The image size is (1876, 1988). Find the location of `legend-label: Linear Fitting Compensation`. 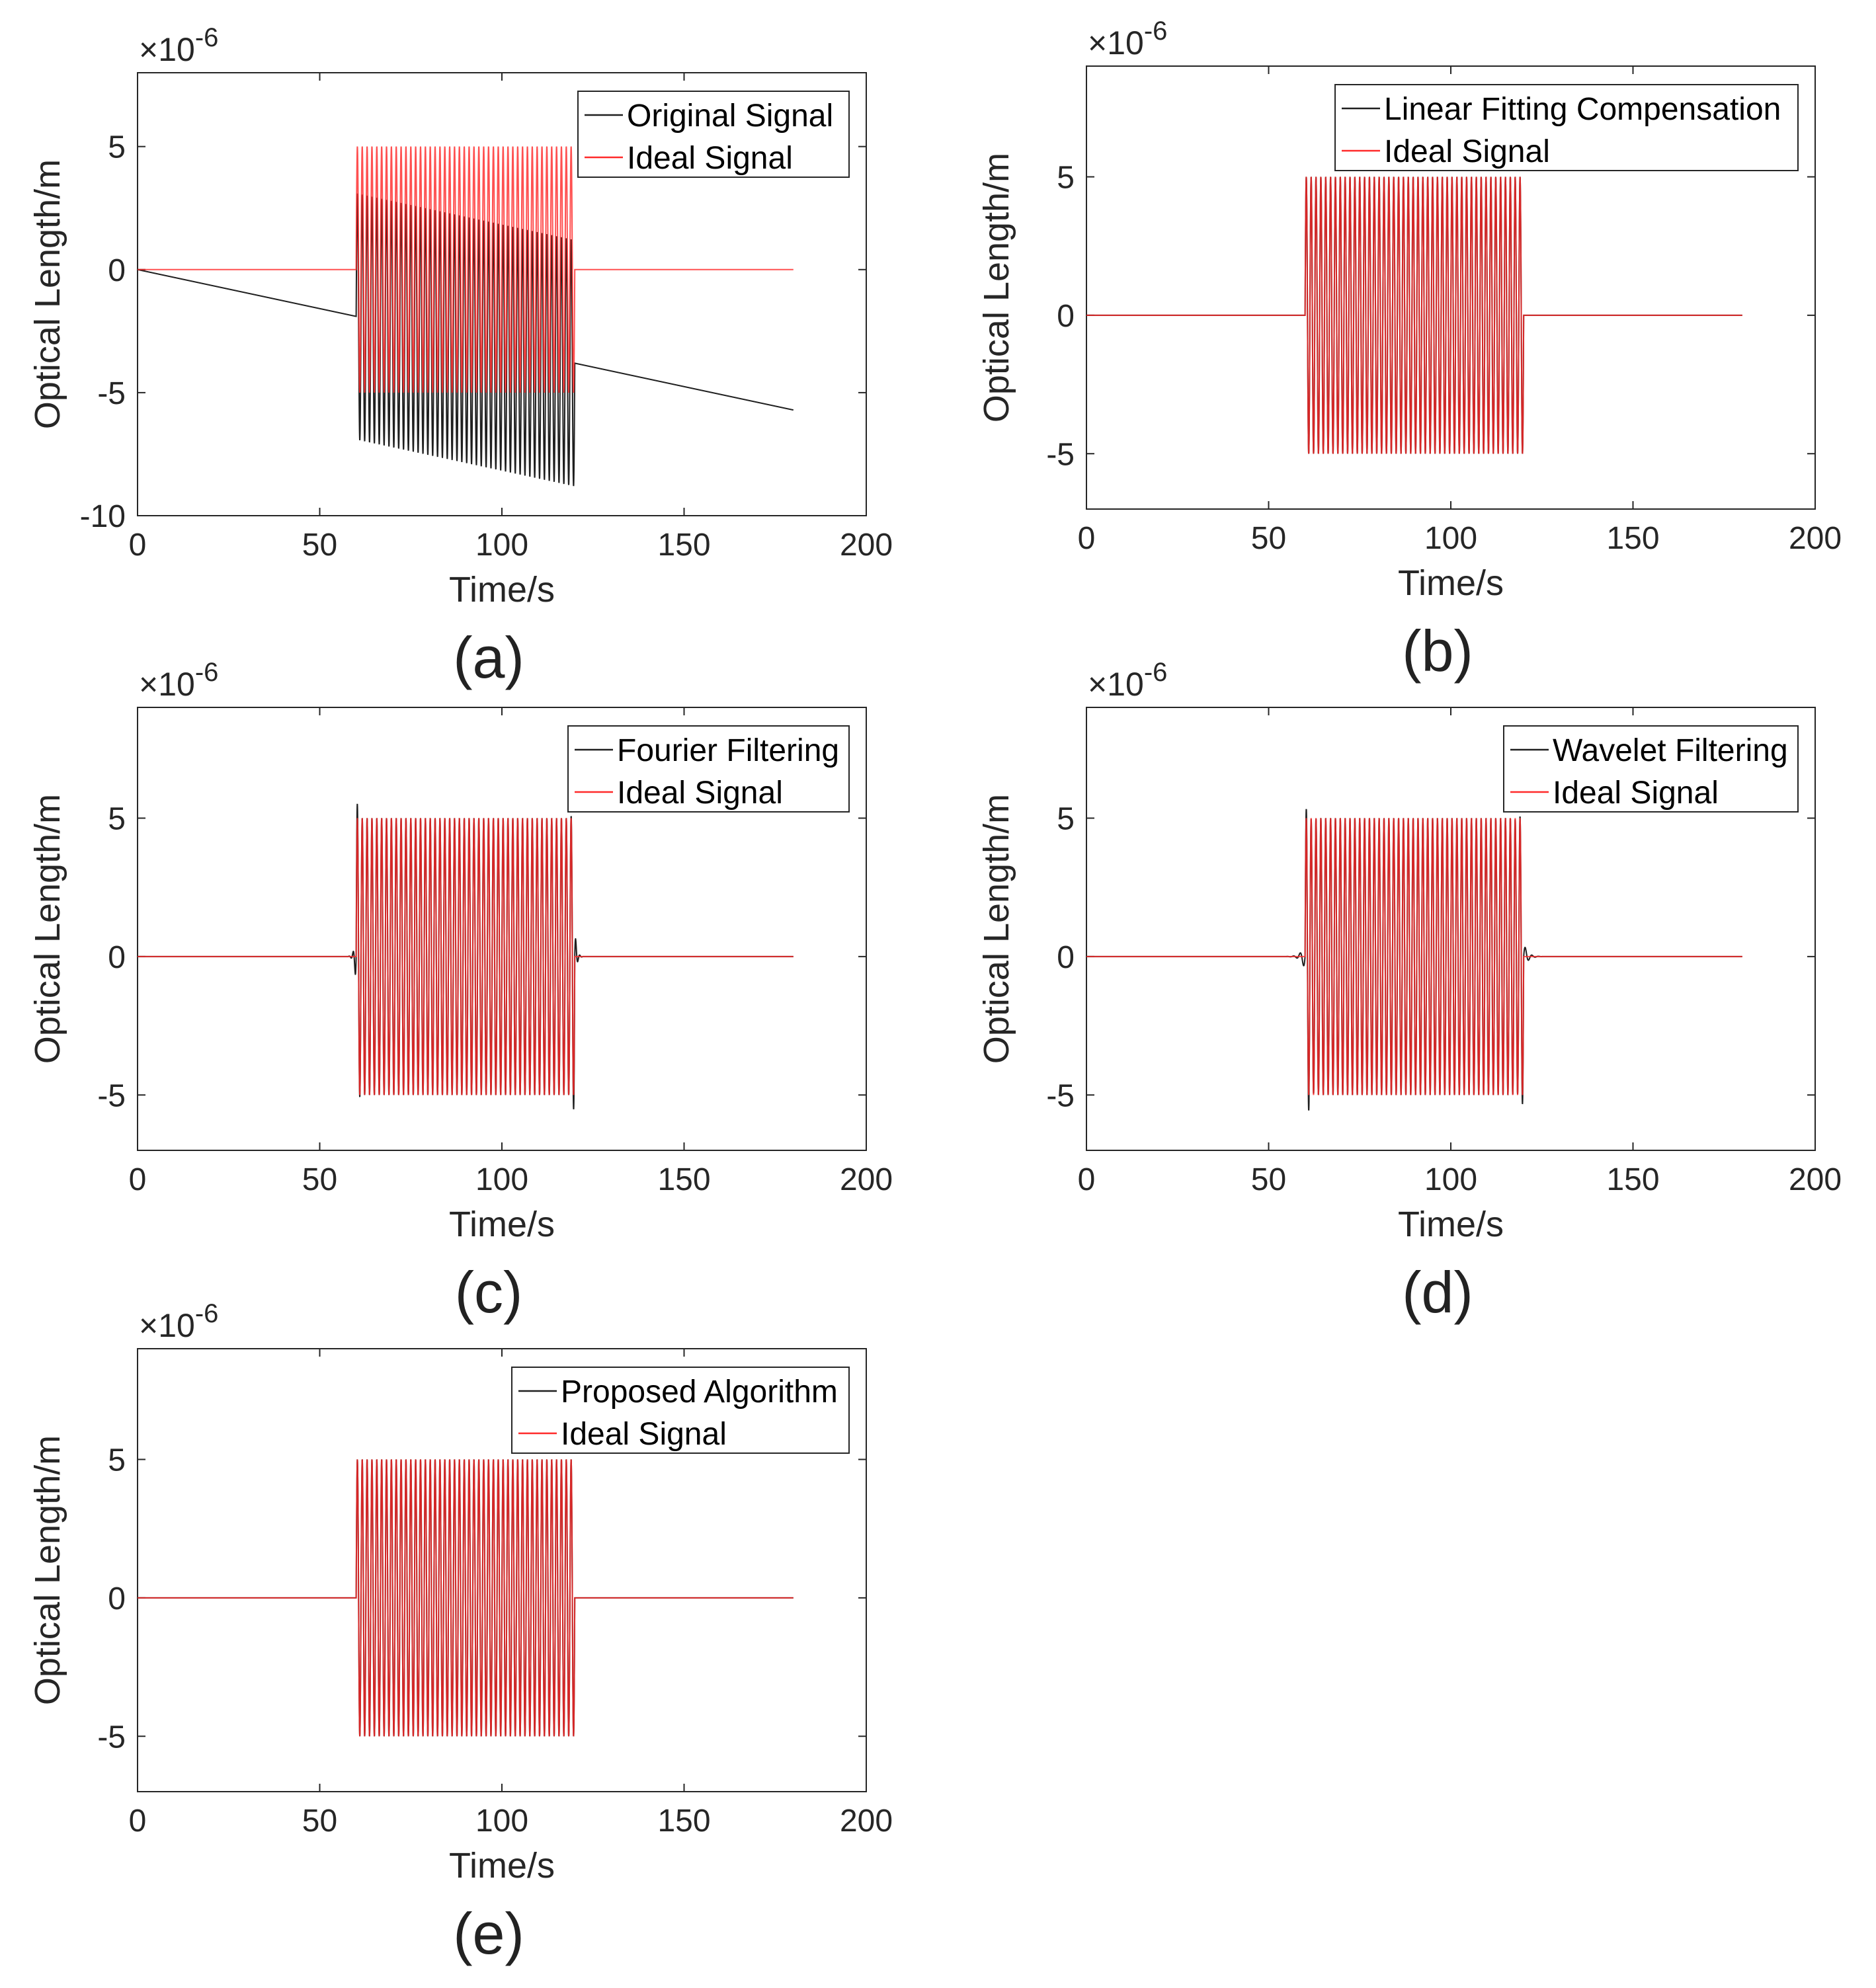

legend-label: Linear Fitting Compensation is located at coordinates (1582, 109).